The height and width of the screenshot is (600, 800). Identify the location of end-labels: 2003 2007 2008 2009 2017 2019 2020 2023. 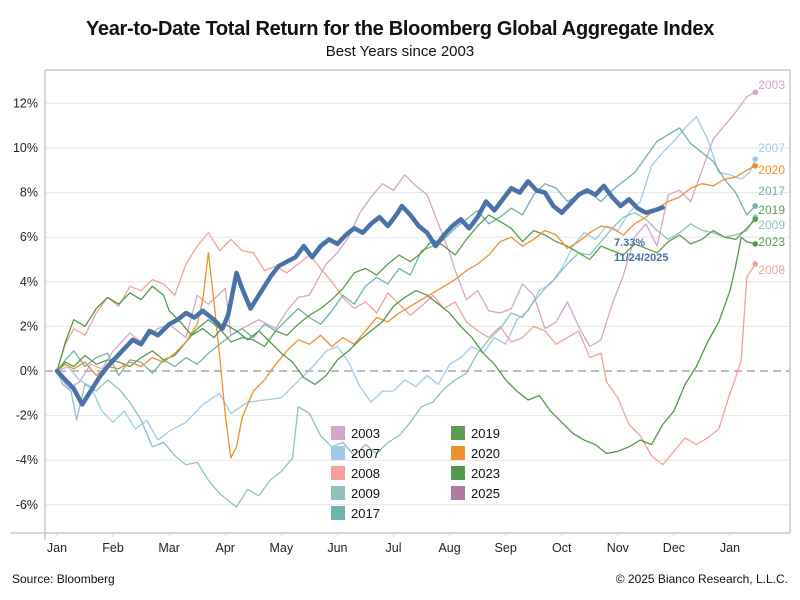
(771, 177).